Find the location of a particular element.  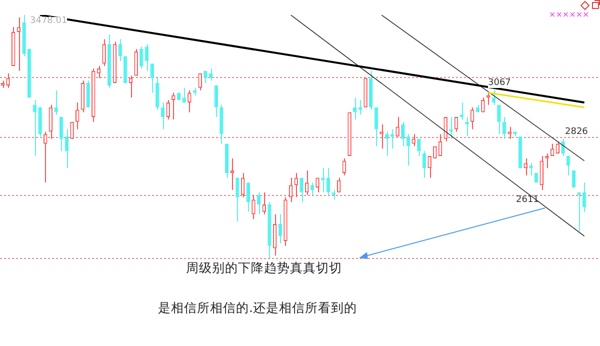

annotation: ×××××× is located at coordinates (569, 14).